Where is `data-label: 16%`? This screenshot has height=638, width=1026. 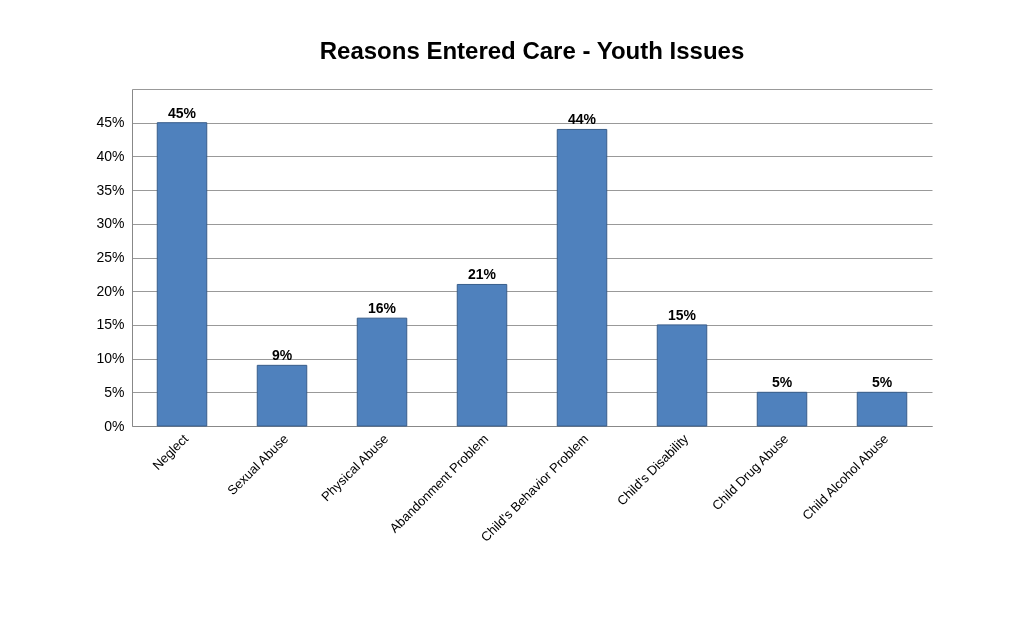 data-label: 16% is located at coordinates (382, 308).